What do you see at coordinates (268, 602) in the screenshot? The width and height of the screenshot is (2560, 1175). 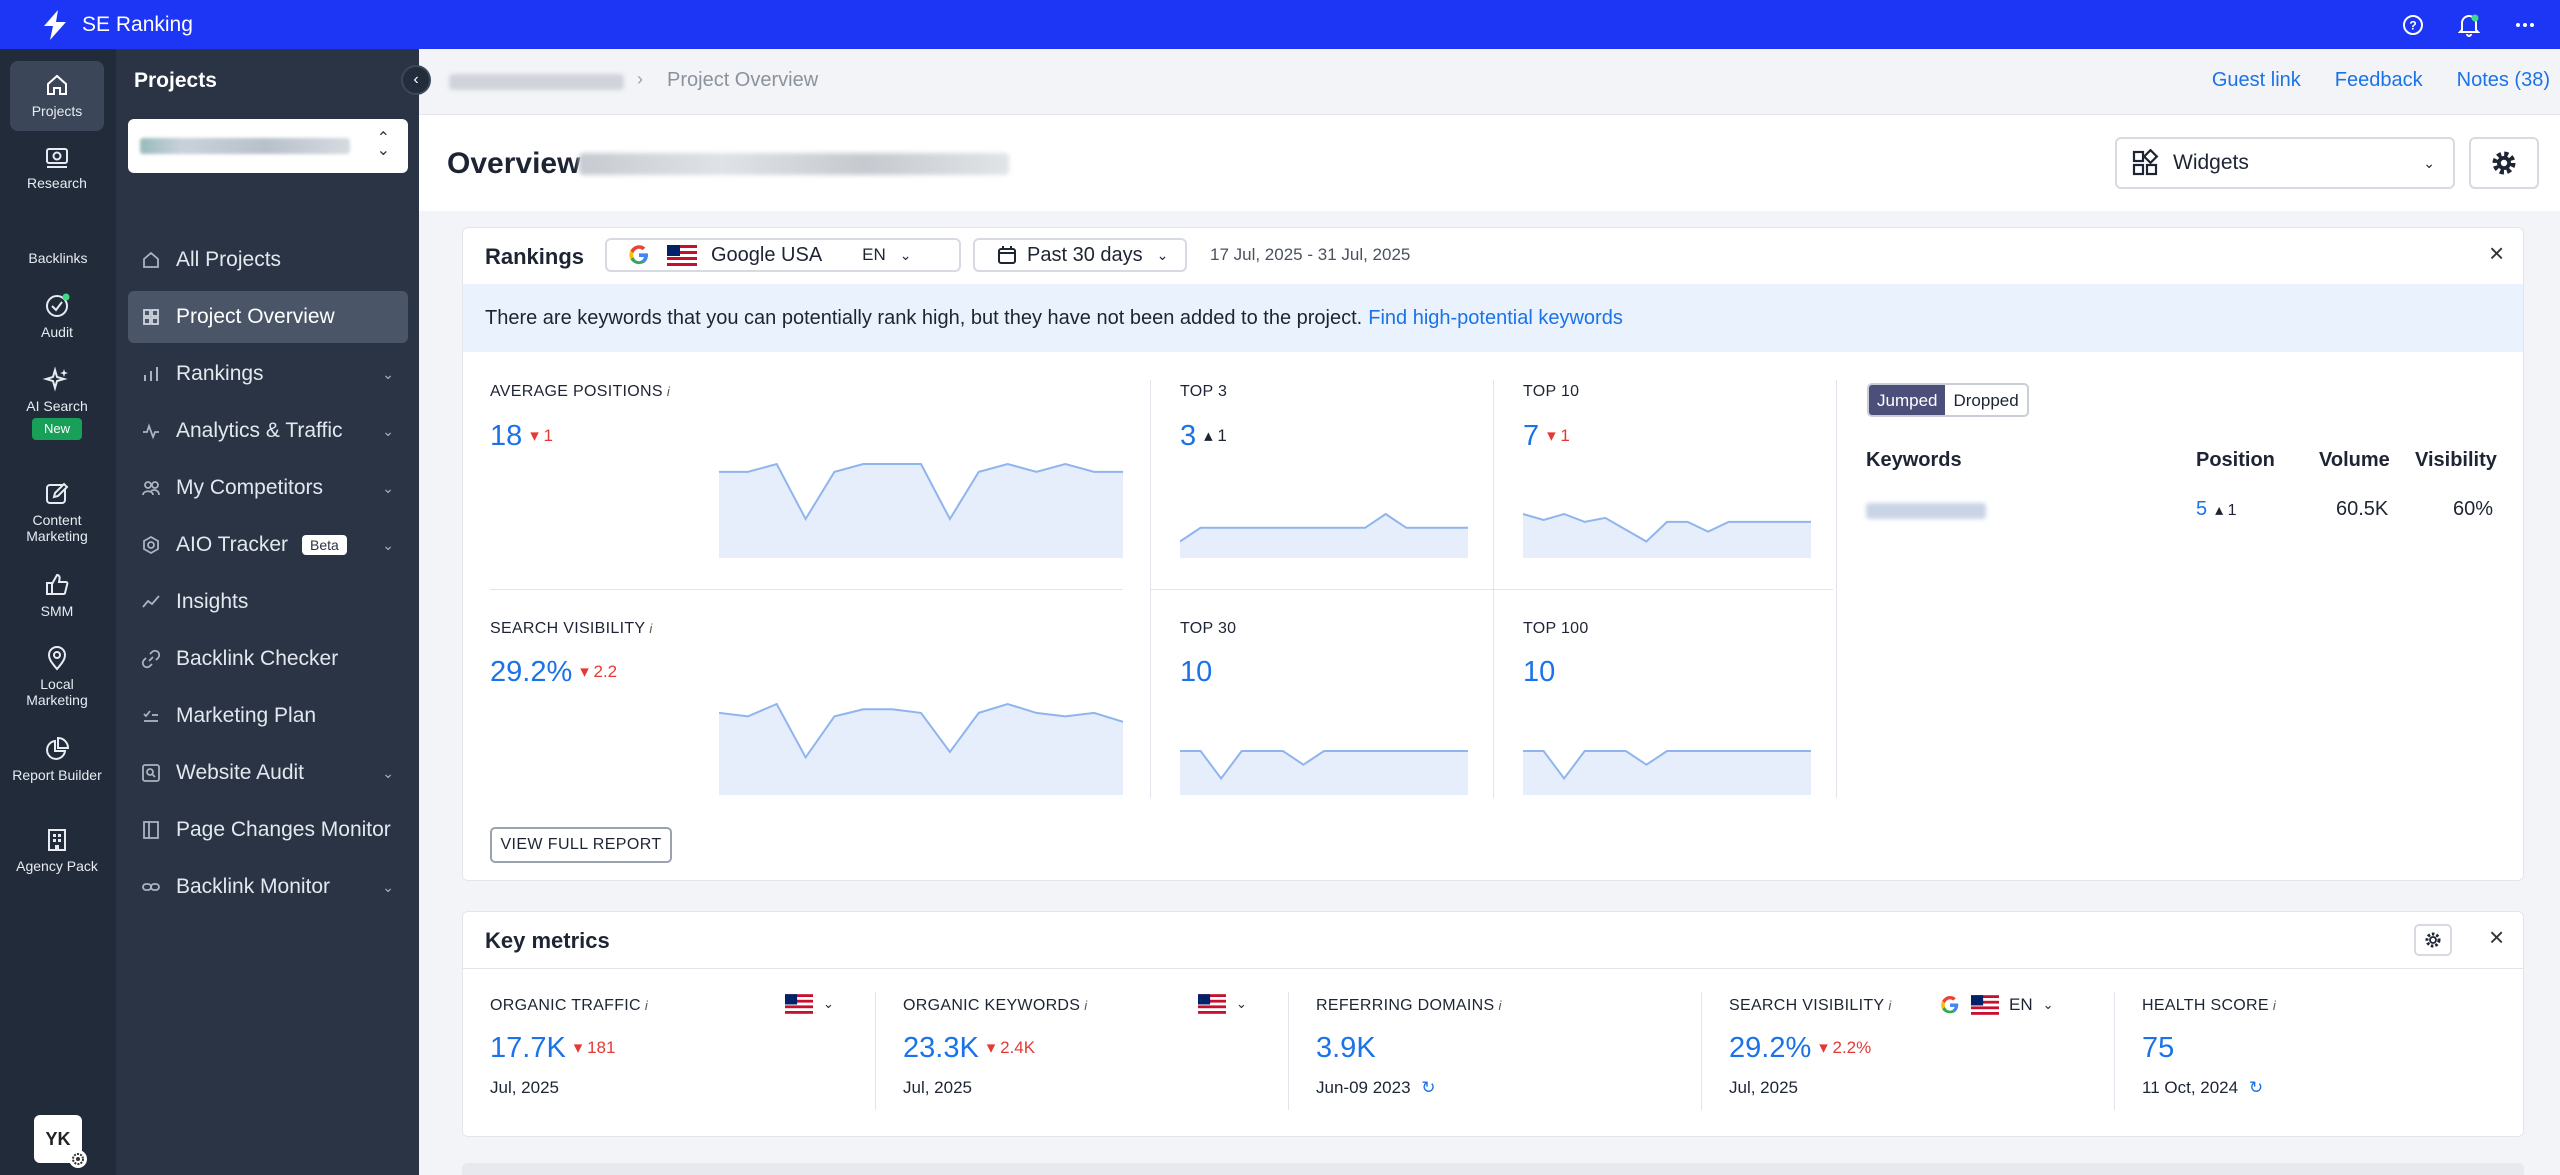 I see `menu-item-insights: Insights` at bounding box center [268, 602].